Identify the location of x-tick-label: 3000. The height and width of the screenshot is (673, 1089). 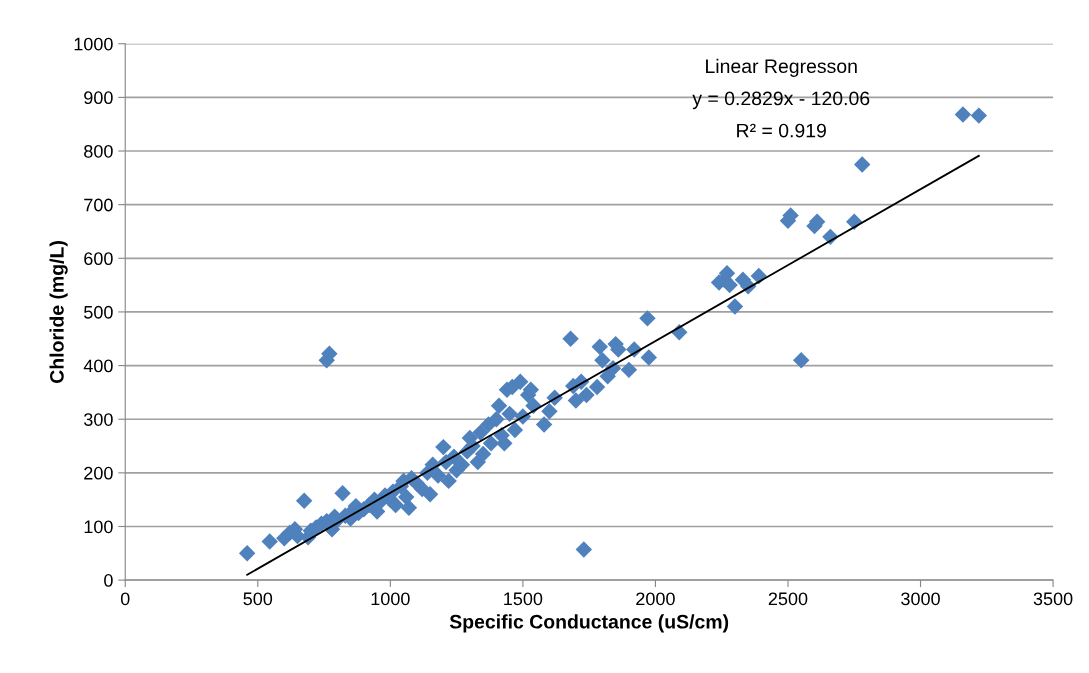
(920, 599).